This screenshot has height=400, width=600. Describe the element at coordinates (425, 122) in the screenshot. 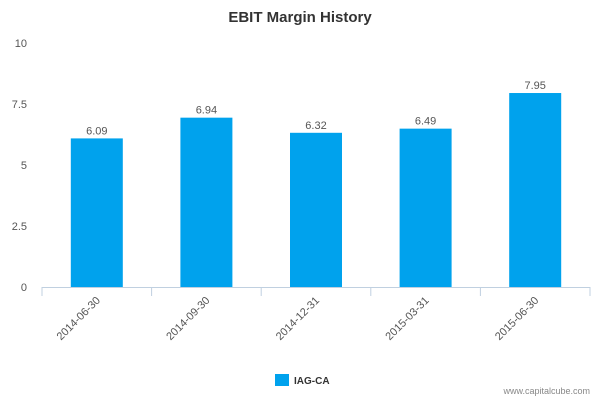

I see `data-label: 6.49` at that location.